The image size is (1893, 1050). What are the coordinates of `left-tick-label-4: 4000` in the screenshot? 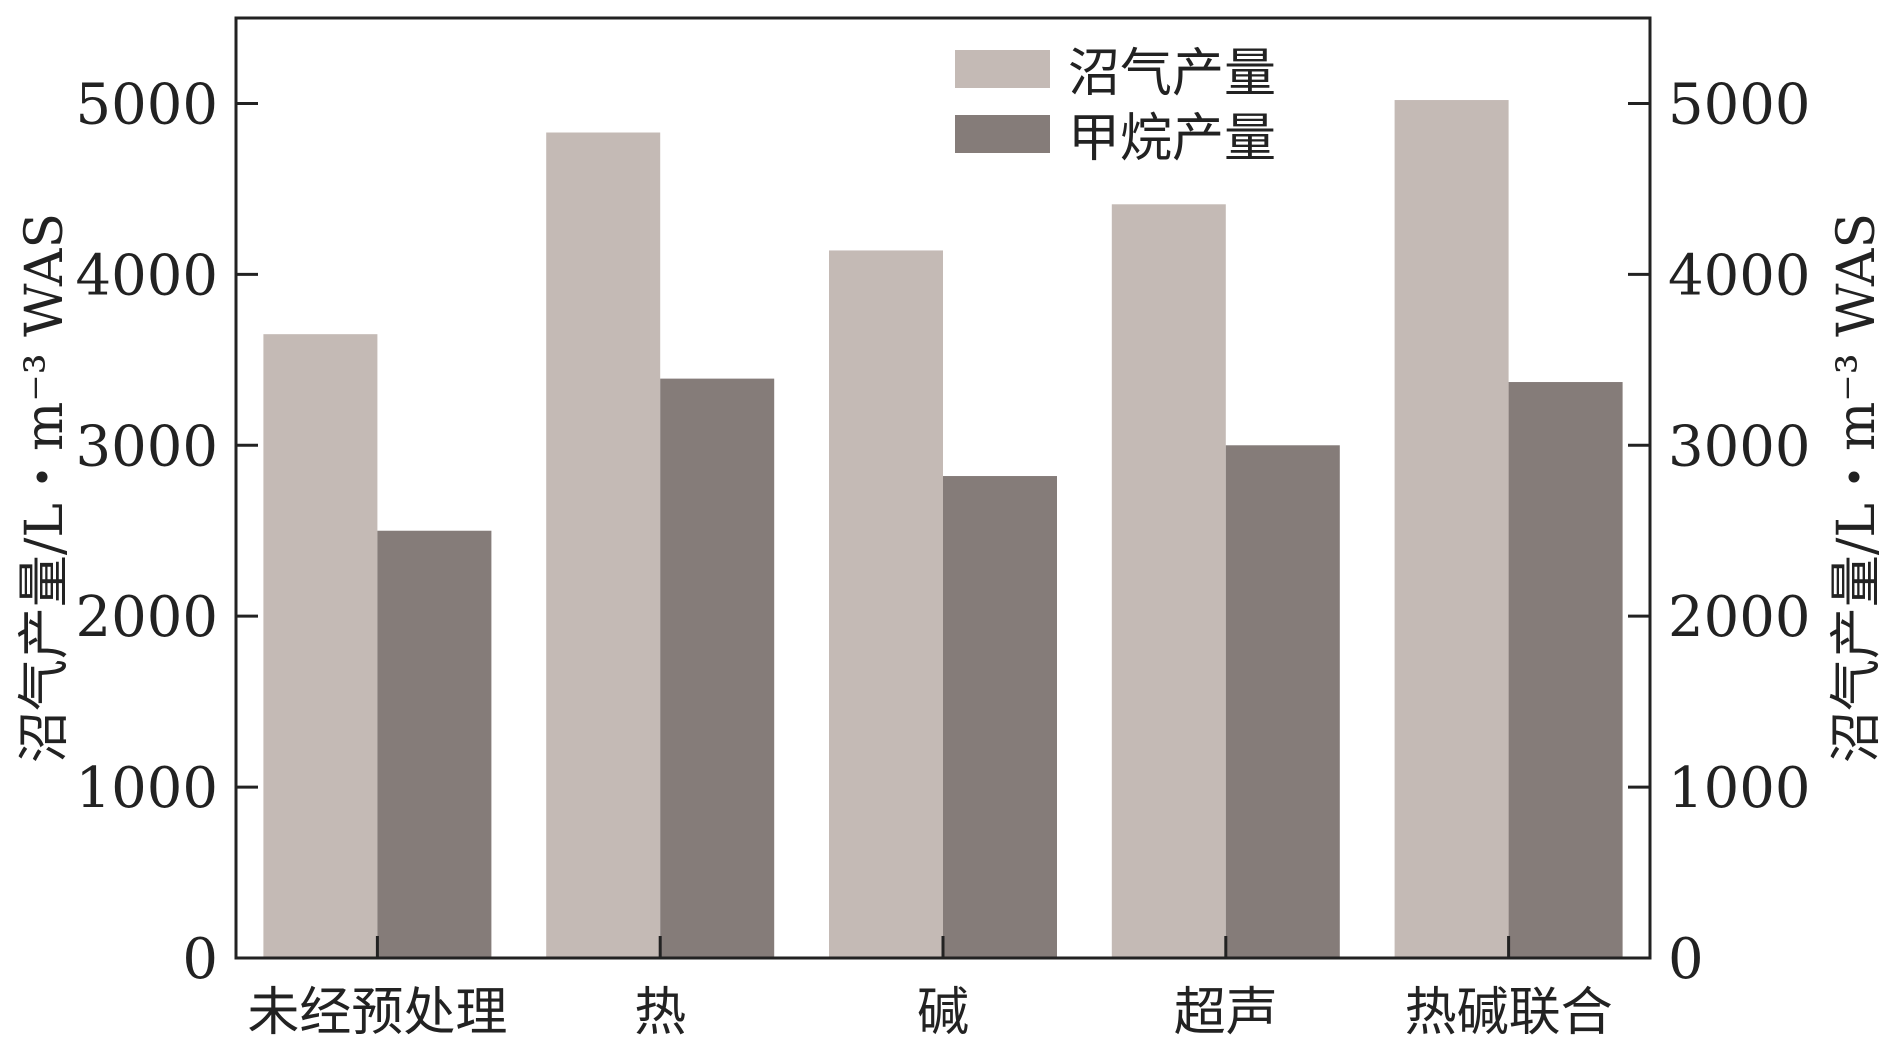 It's located at (146, 275).